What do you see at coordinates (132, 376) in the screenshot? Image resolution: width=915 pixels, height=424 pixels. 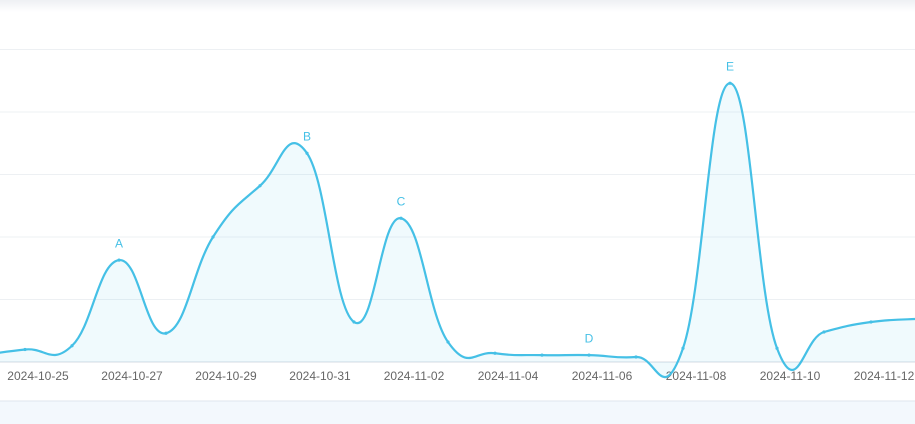 I see `x-tick-label: 2024-10-27` at bounding box center [132, 376].